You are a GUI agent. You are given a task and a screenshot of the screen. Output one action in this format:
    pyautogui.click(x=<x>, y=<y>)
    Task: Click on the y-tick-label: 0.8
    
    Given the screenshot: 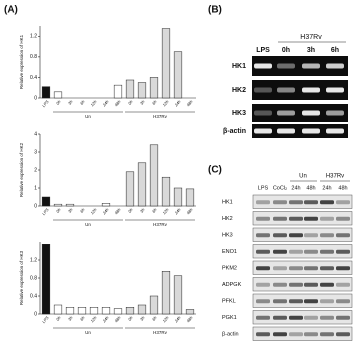 What is the action you would take?
    pyautogui.click(x=33, y=57)
    